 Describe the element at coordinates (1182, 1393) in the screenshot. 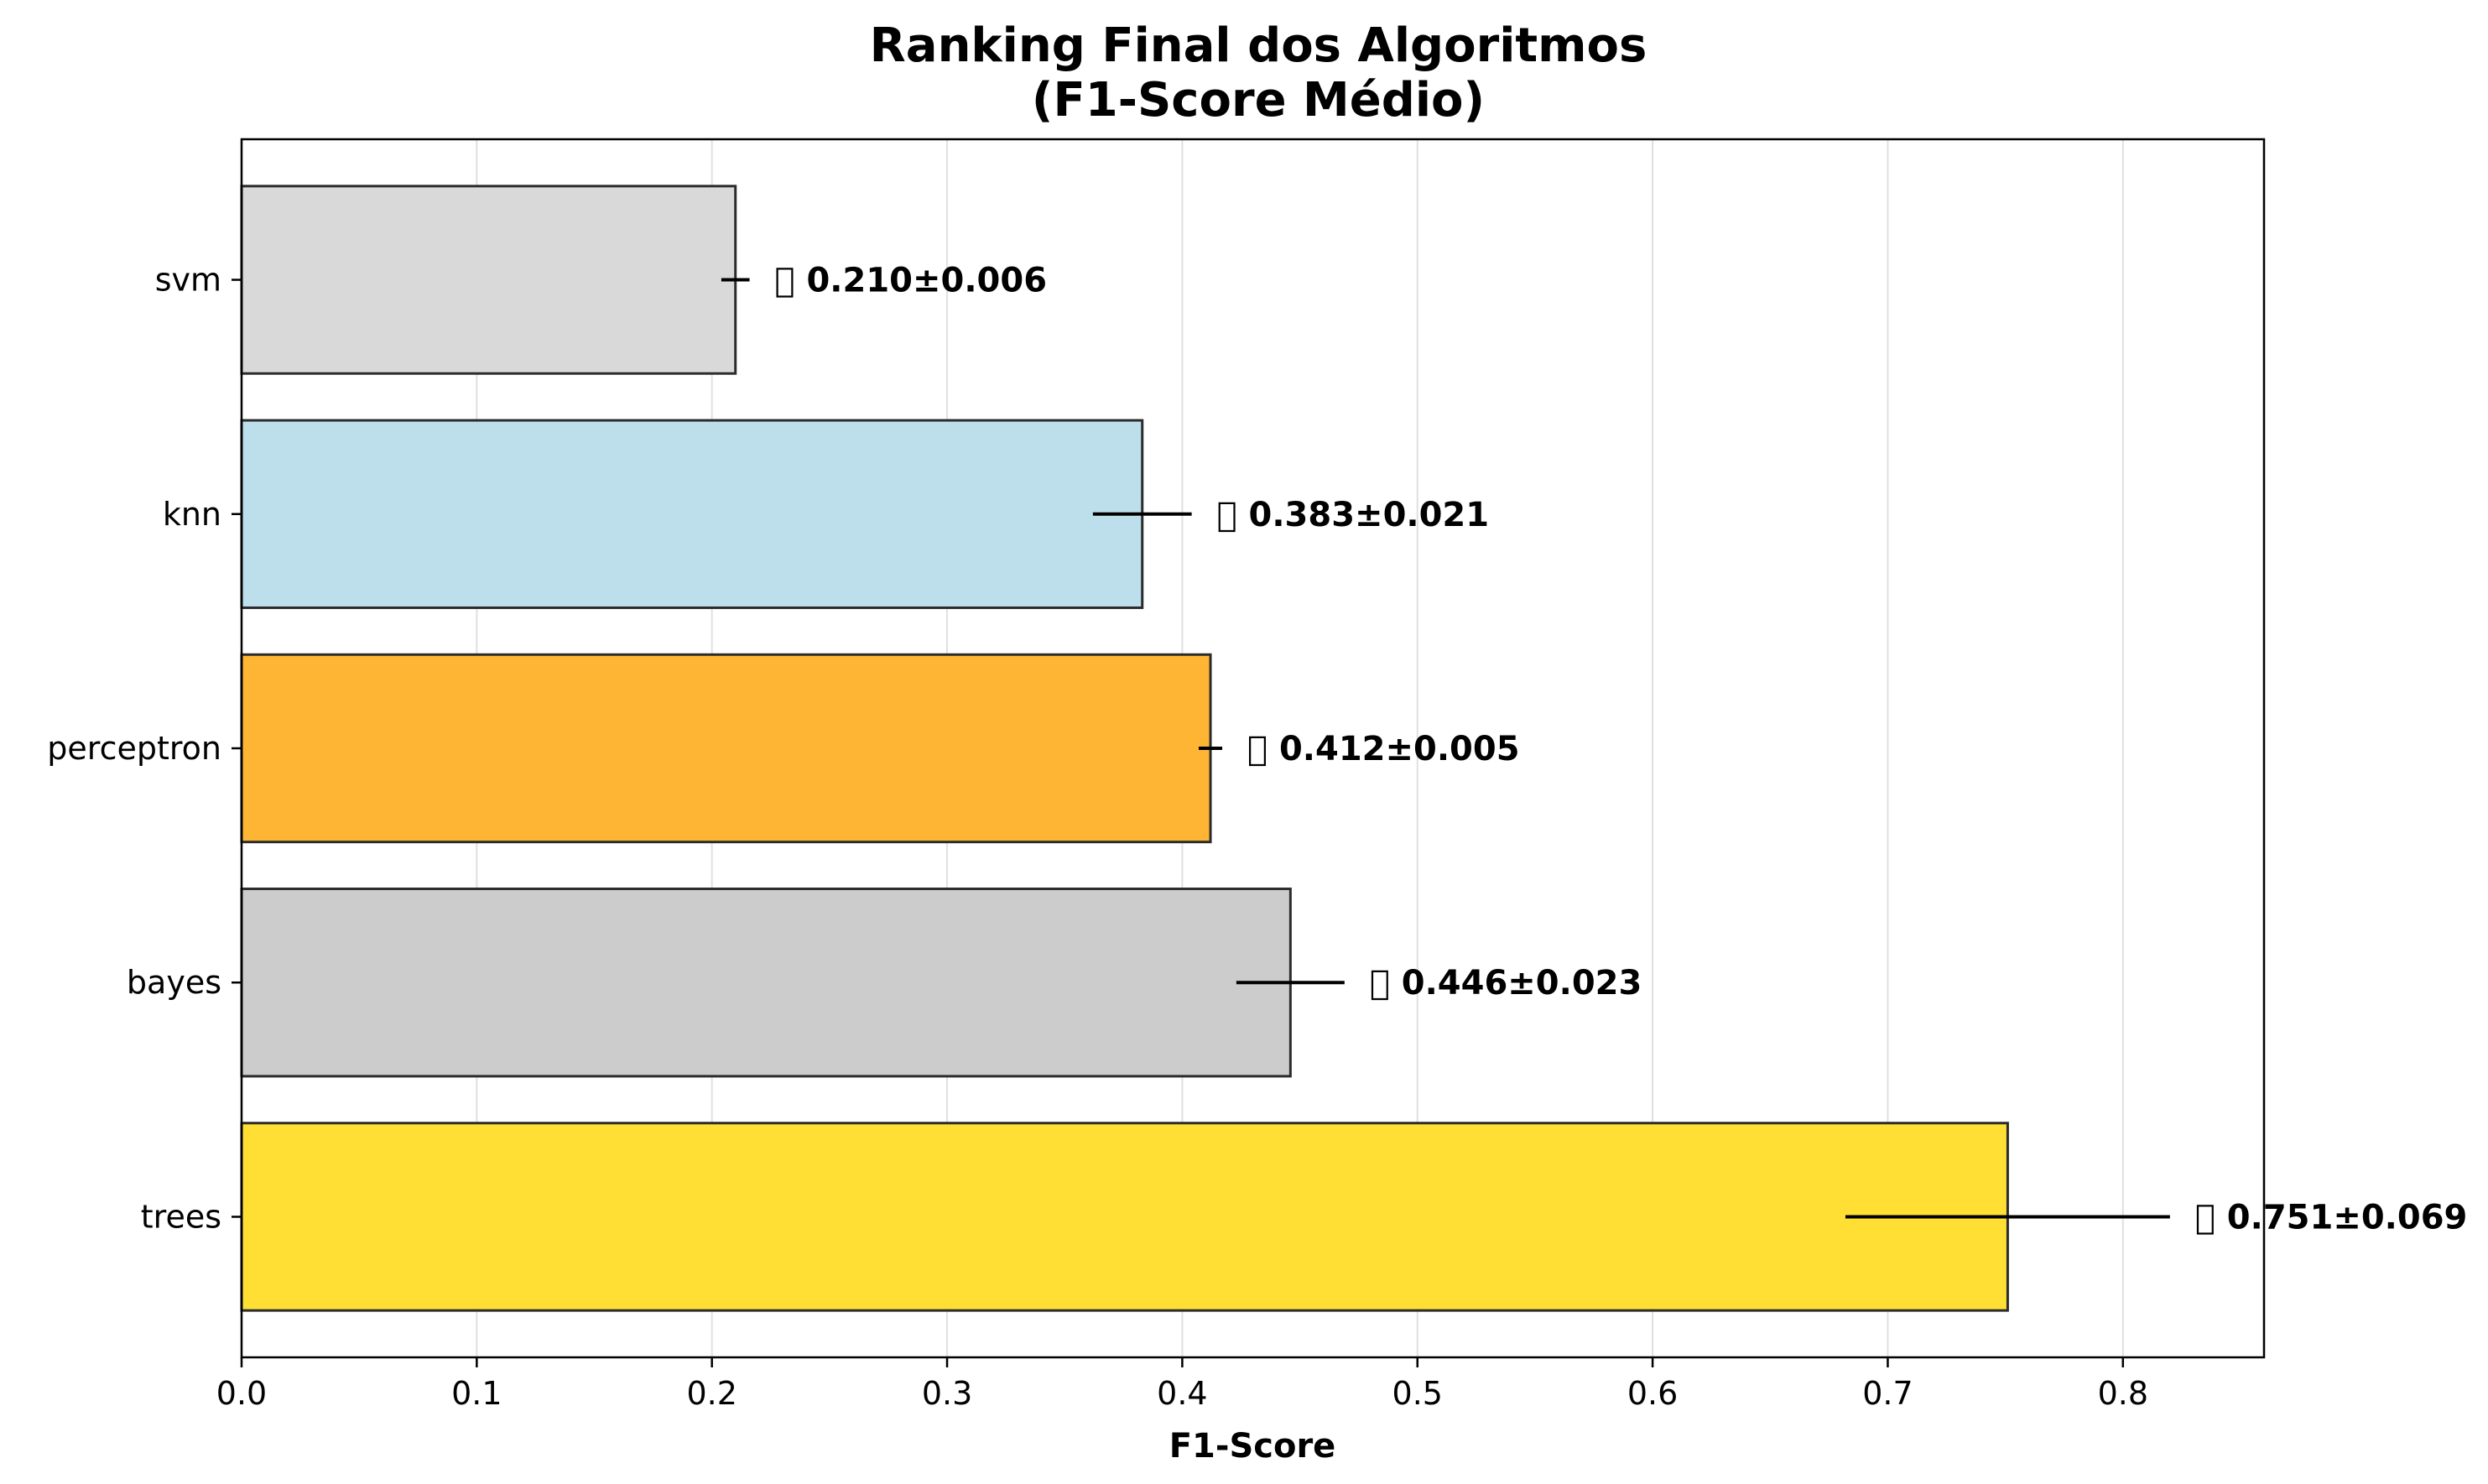

I see `x-tick-label: 0.4` at that location.